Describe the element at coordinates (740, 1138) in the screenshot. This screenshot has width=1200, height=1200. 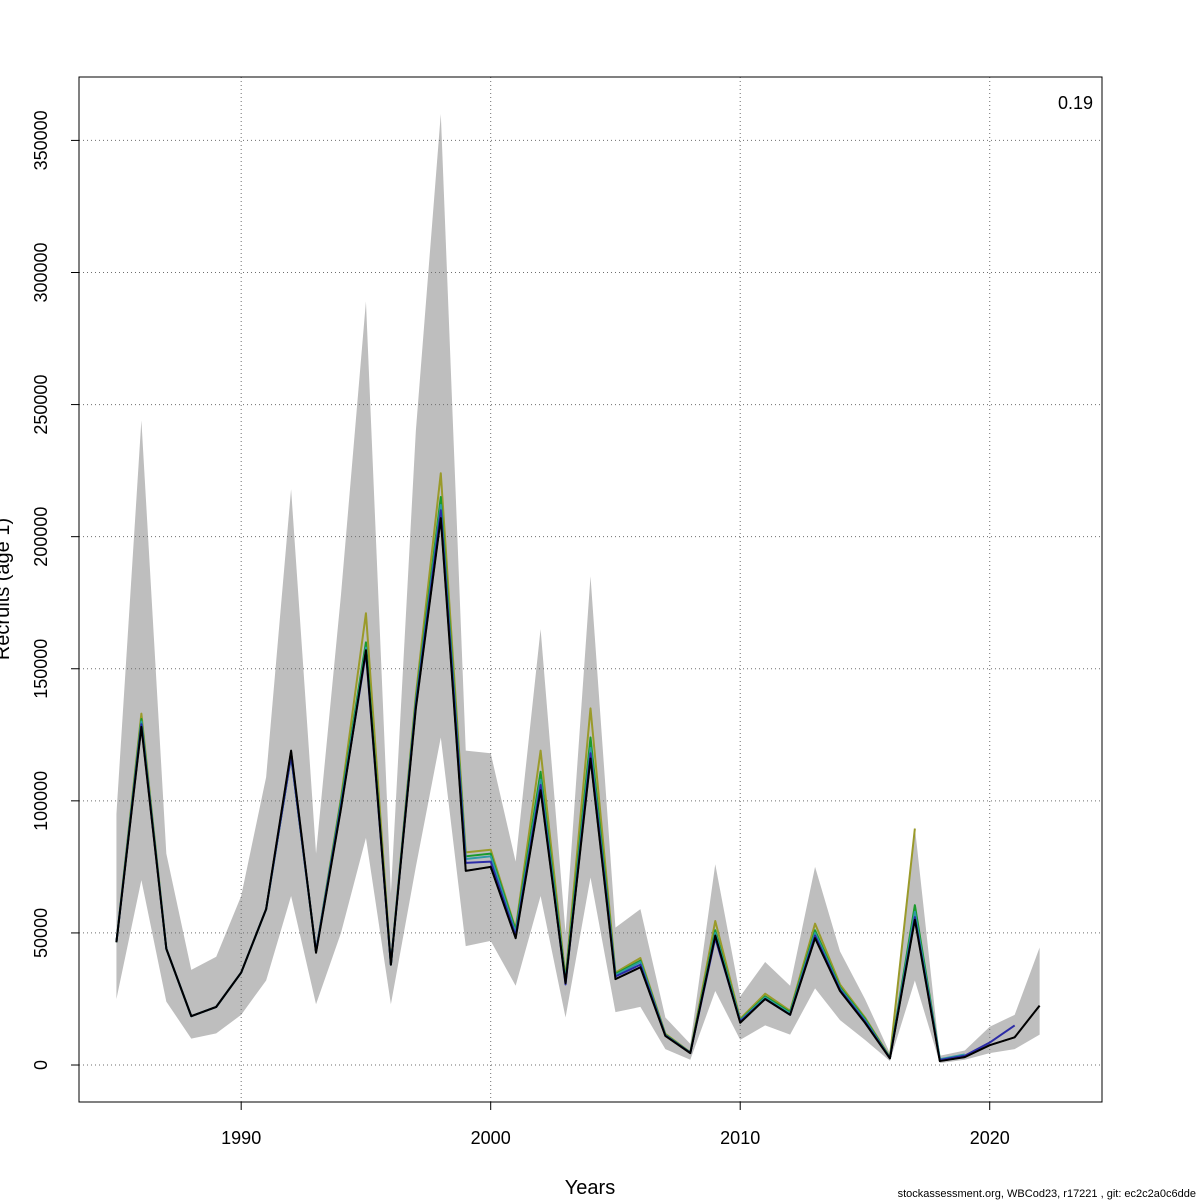
I see `x-tick-label: 2010` at that location.